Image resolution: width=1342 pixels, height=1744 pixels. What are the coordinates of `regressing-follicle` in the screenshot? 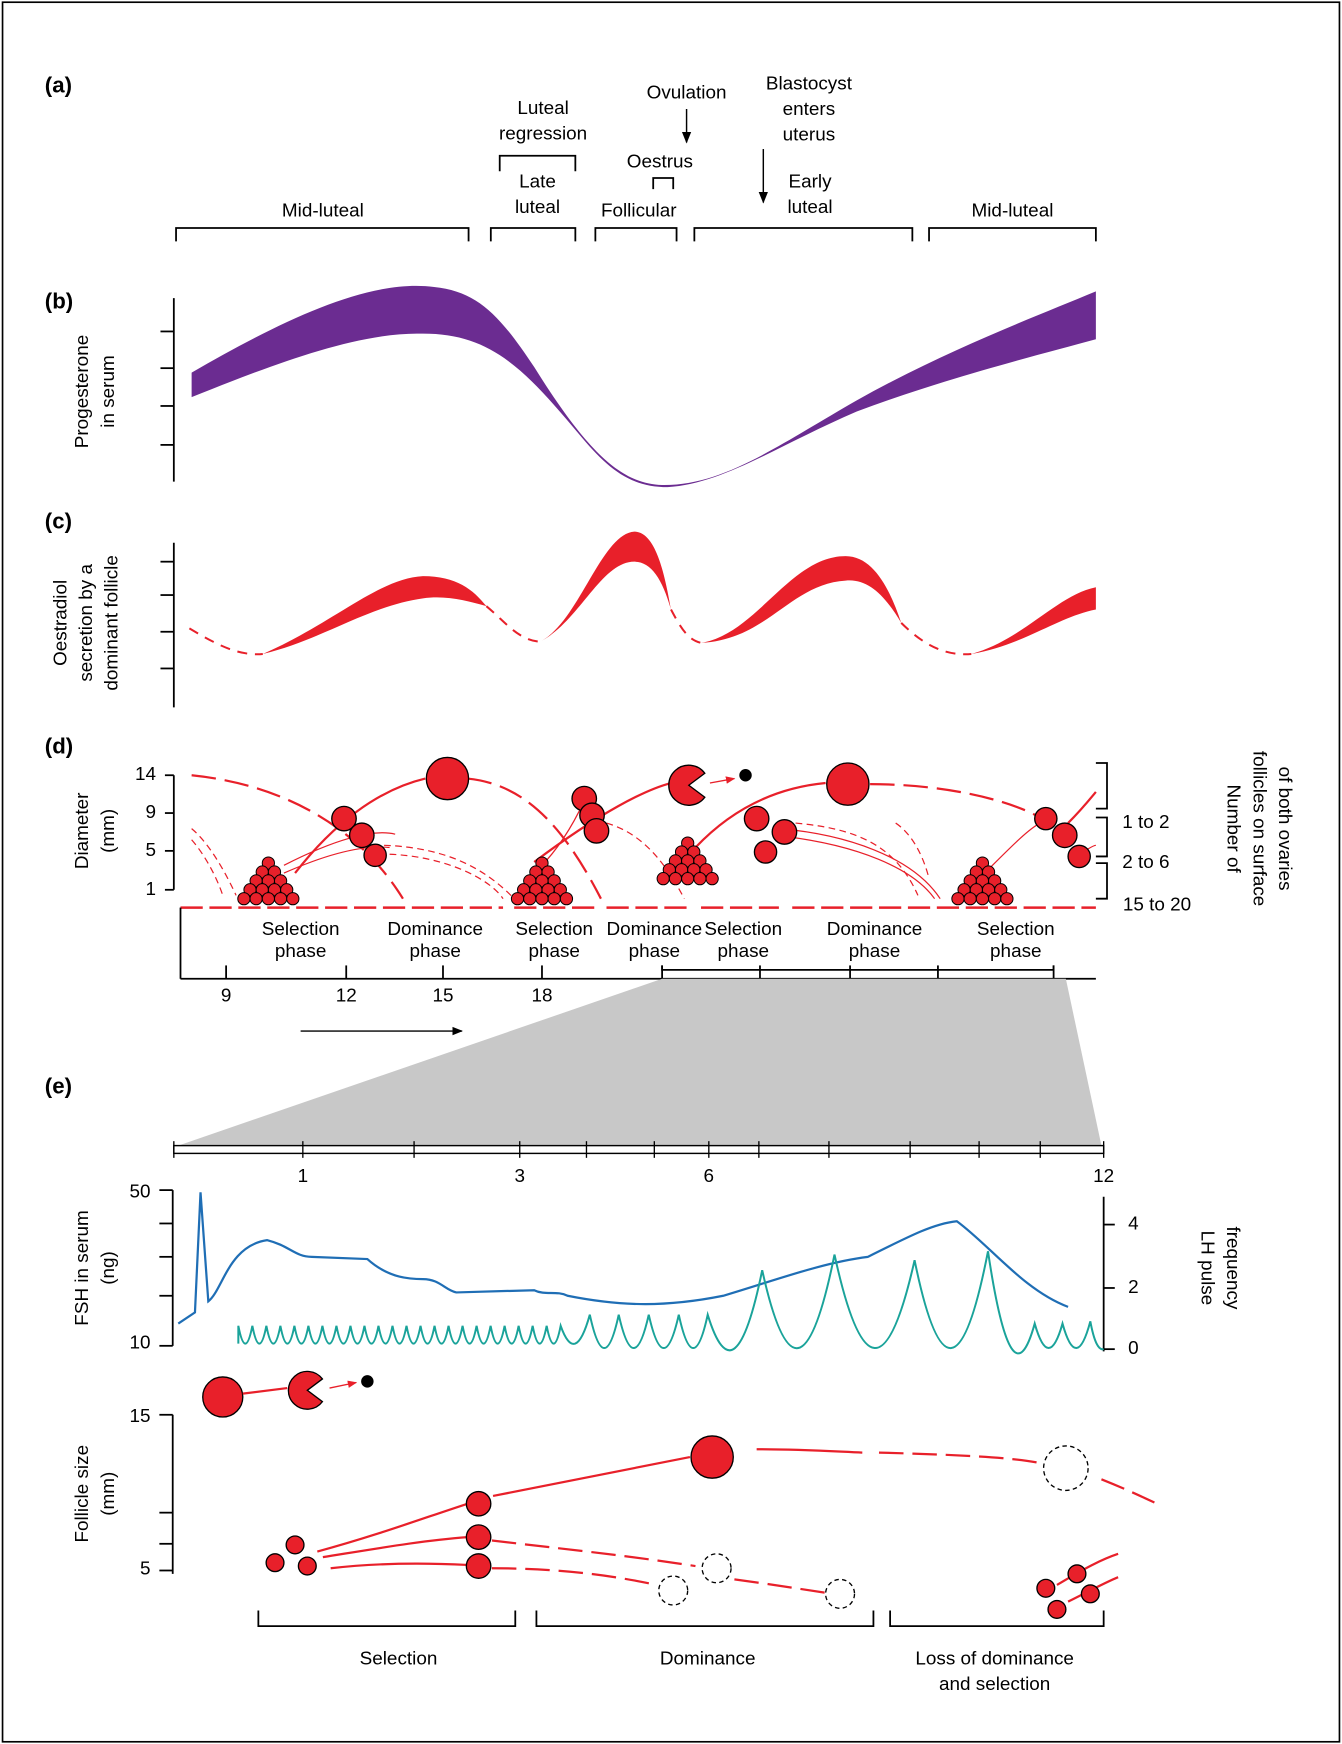 It's located at (673, 1590).